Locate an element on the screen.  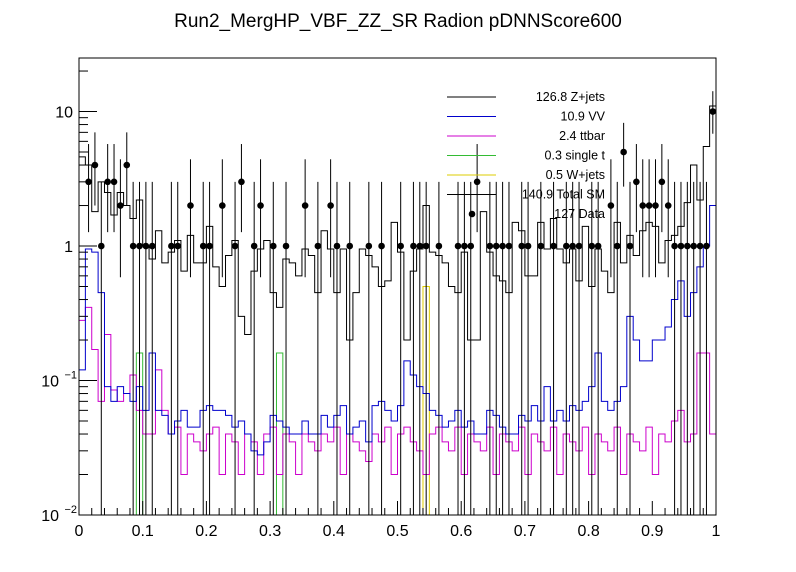
legend-entry-140-9-total-sm: 140.9 Total SM is located at coordinates (526, 195).